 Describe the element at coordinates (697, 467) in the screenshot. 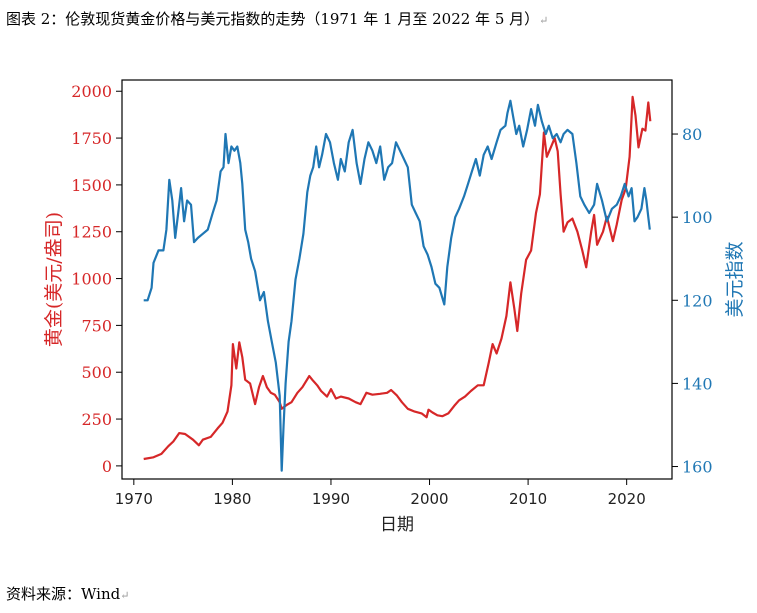

I see `y-right-tick-label: 160` at that location.